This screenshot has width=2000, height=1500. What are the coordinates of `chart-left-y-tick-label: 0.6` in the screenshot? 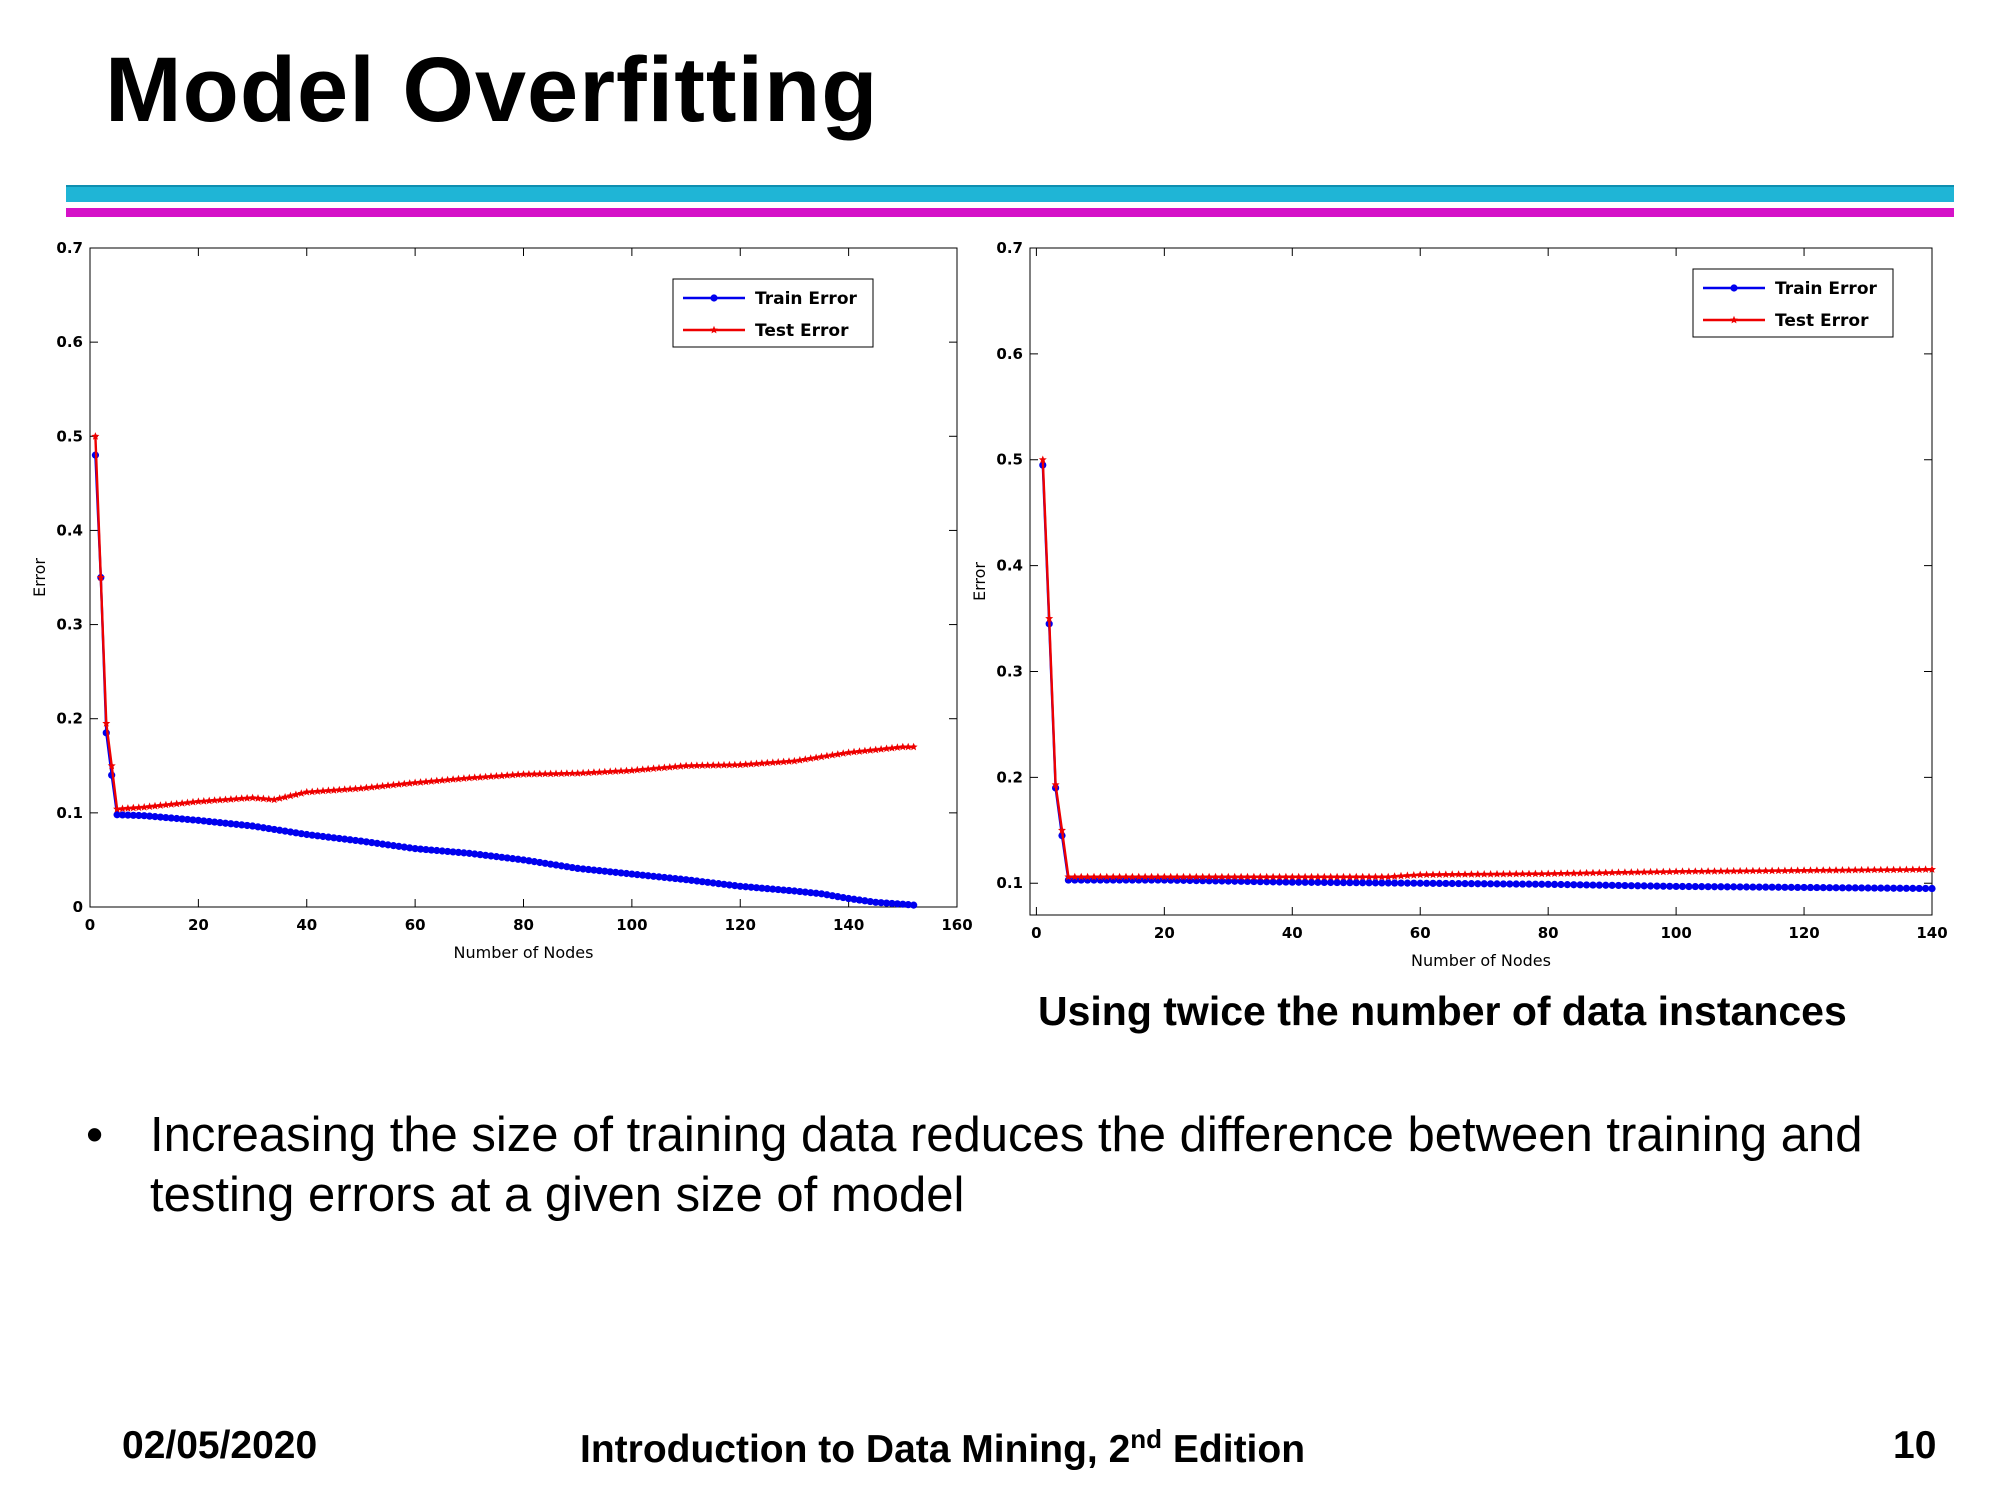 It's located at (69, 342).